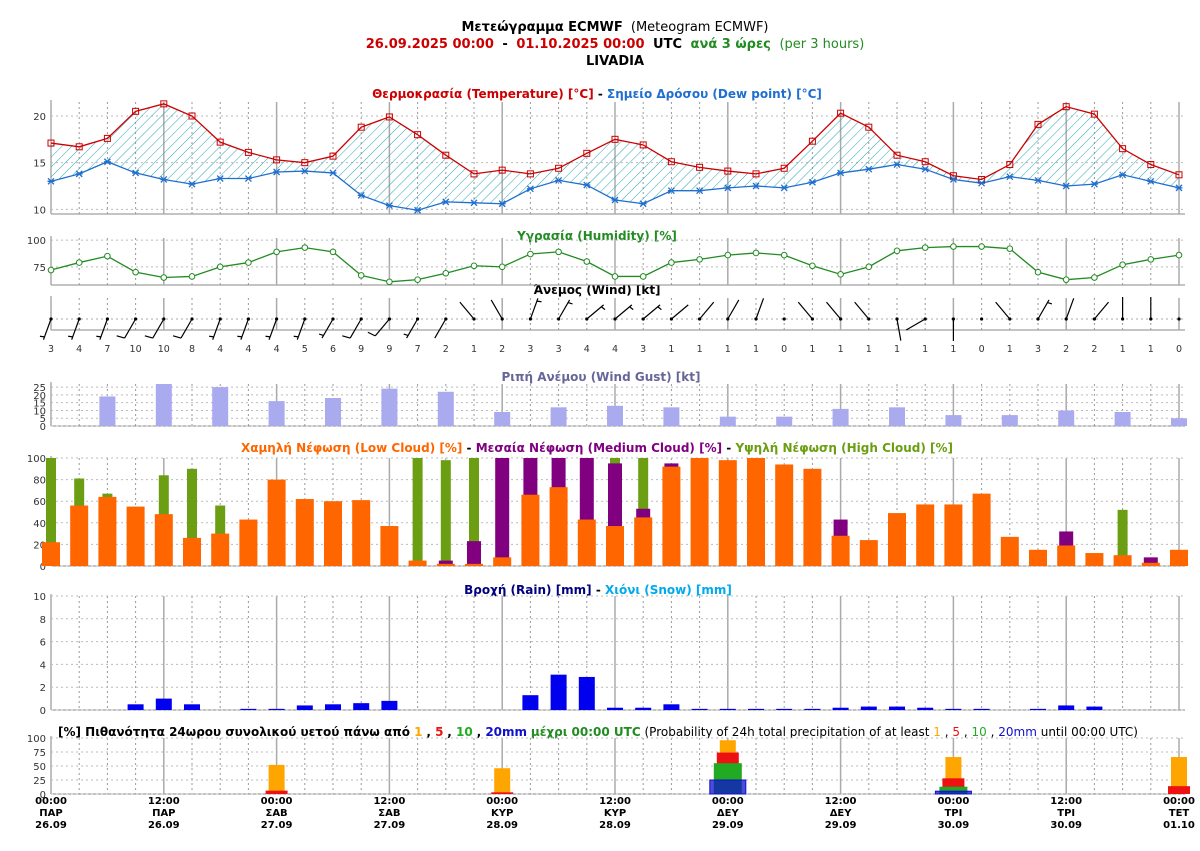 The image size is (1200, 851). Describe the element at coordinates (1050, 303) in the screenshot. I see `wind-barb-half-feather` at that location.